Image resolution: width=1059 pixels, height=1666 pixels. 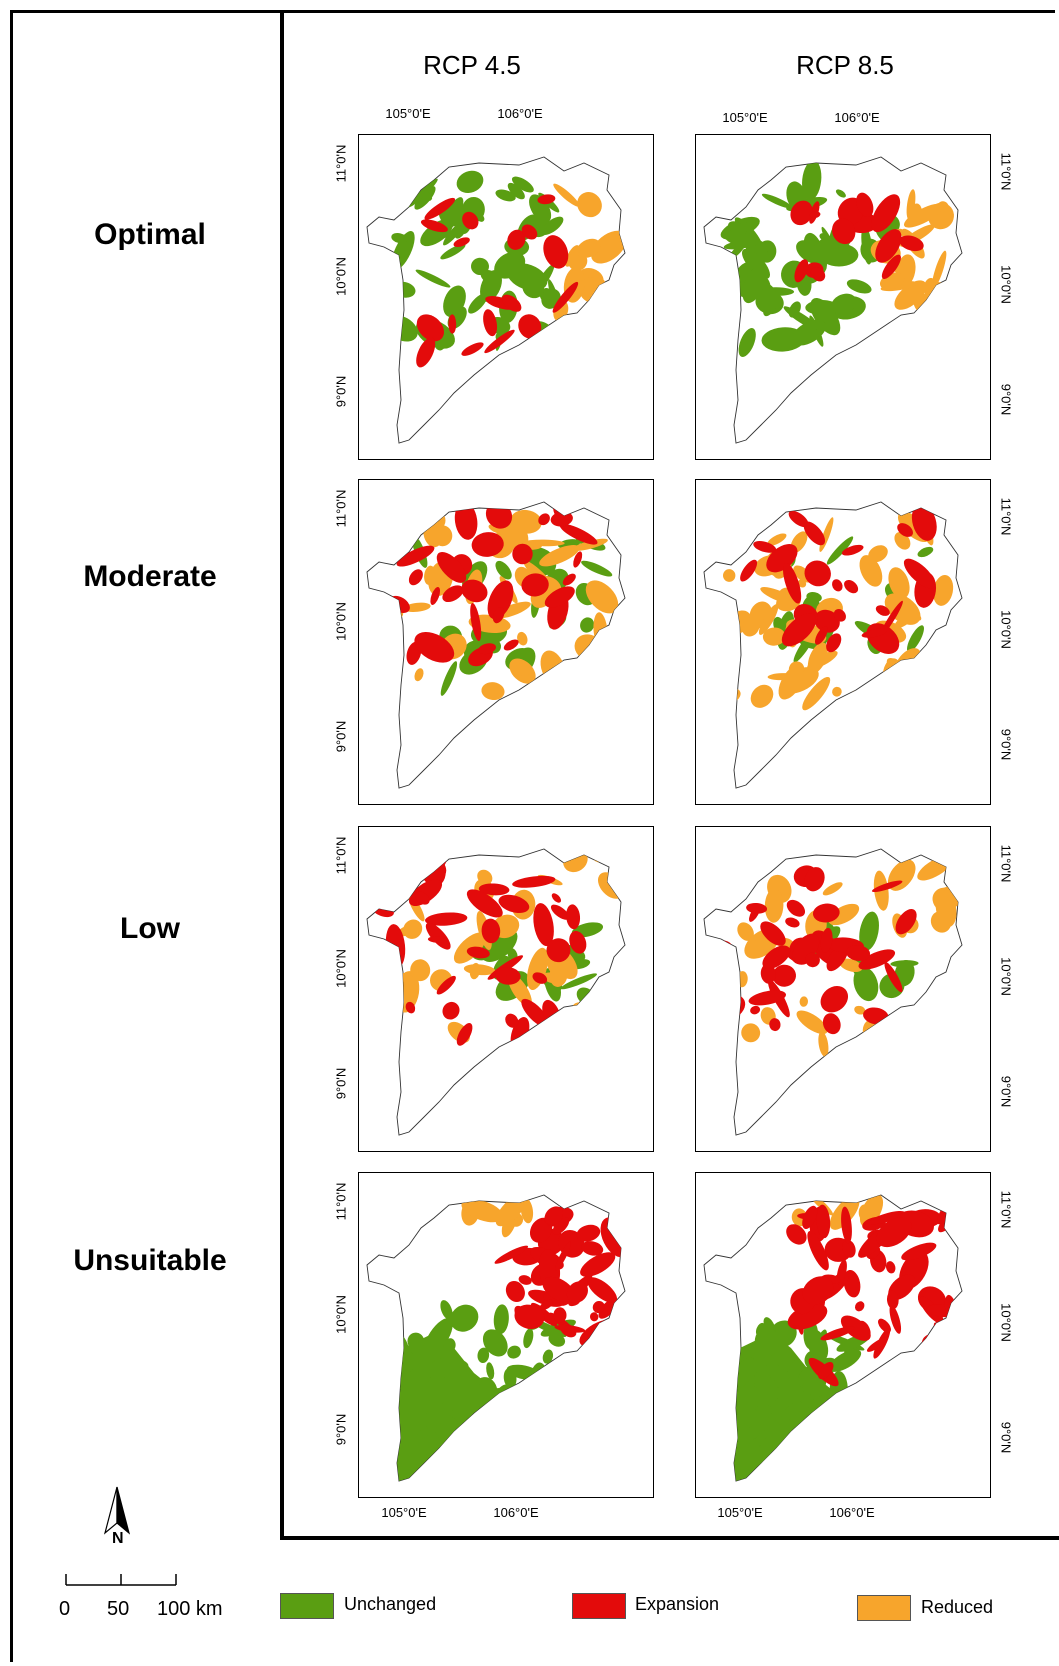 What do you see at coordinates (1006, 516) in the screenshot?
I see `lat-tick-right-moderate-0: 11°0'N` at bounding box center [1006, 516].